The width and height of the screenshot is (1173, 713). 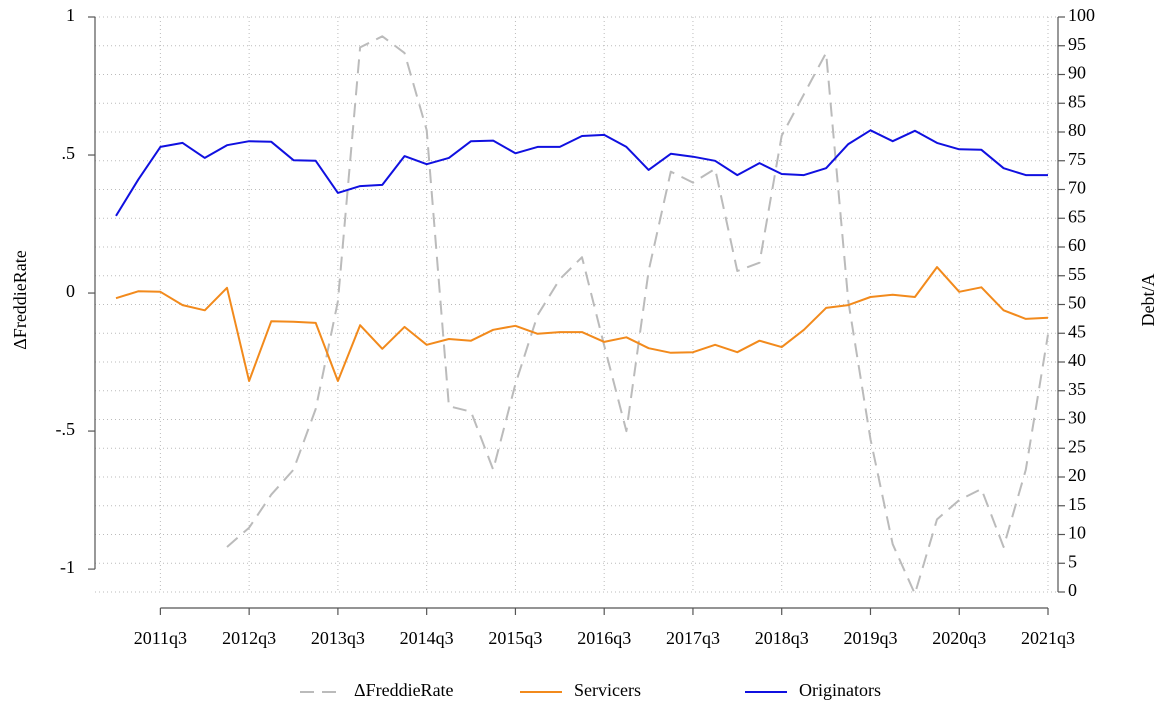 What do you see at coordinates (249, 638) in the screenshot?
I see `x-tick-label: 2012q3` at bounding box center [249, 638].